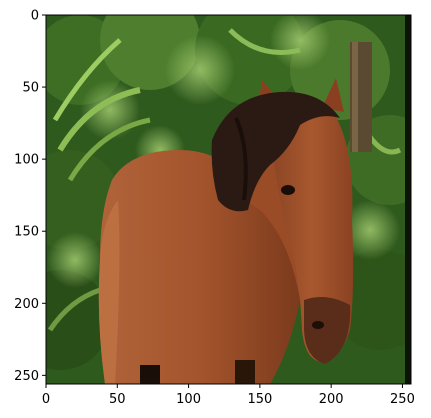 The height and width of the screenshot is (418, 431). Describe the element at coordinates (46, 399) in the screenshot. I see `x-tick-label: 0` at that location.